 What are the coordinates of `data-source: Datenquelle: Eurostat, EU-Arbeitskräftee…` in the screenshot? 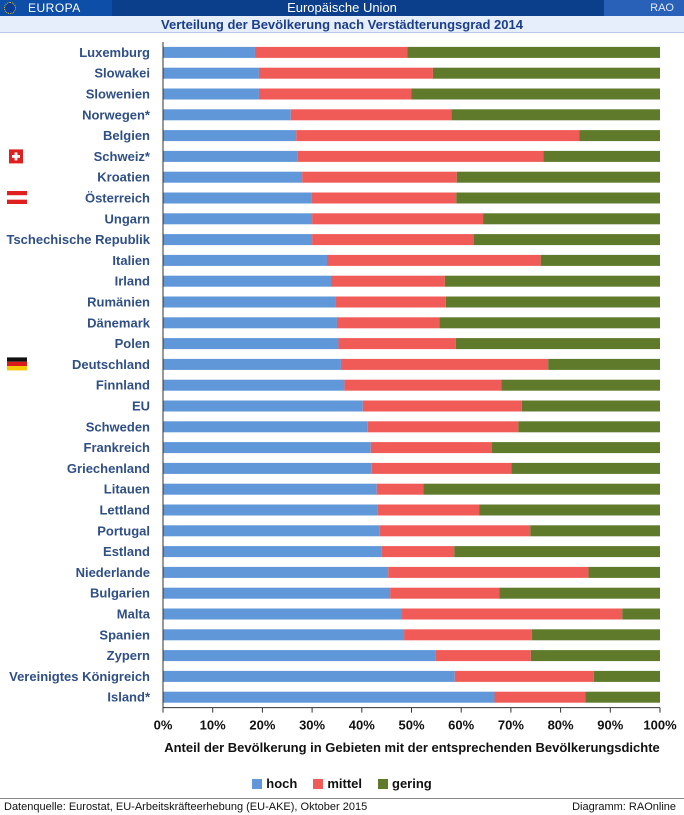 It's located at (186, 807).